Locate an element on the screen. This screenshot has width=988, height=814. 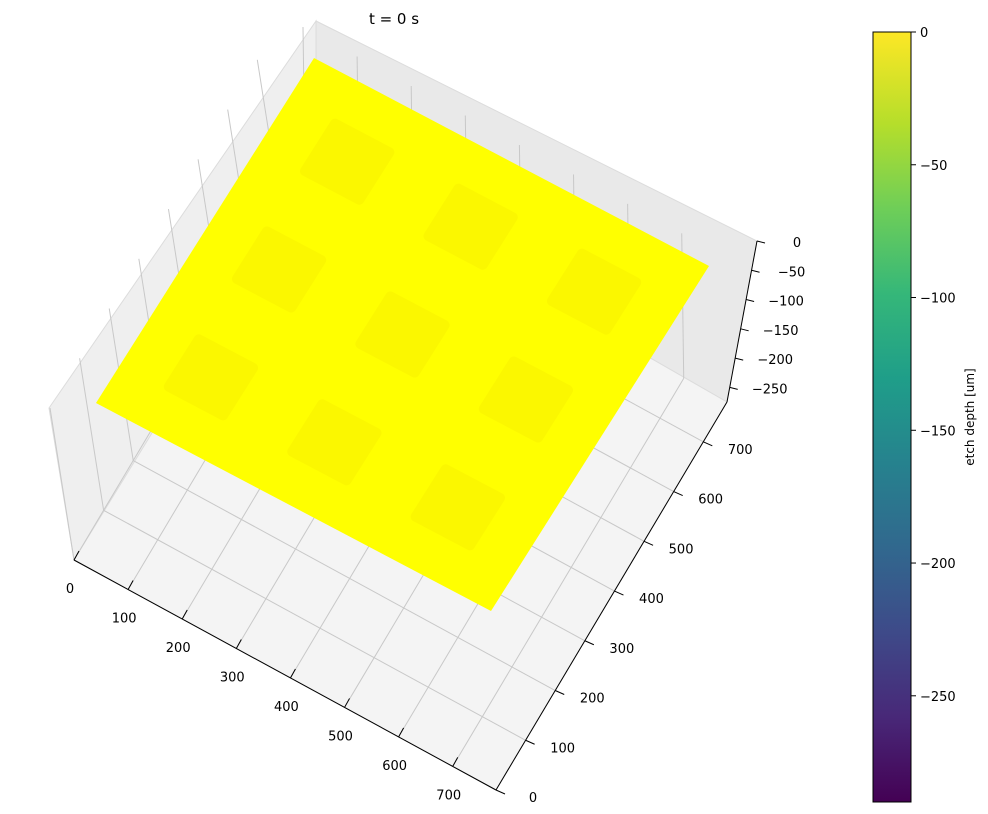
colorbar-label: etch depth [um] is located at coordinates (970, 417).